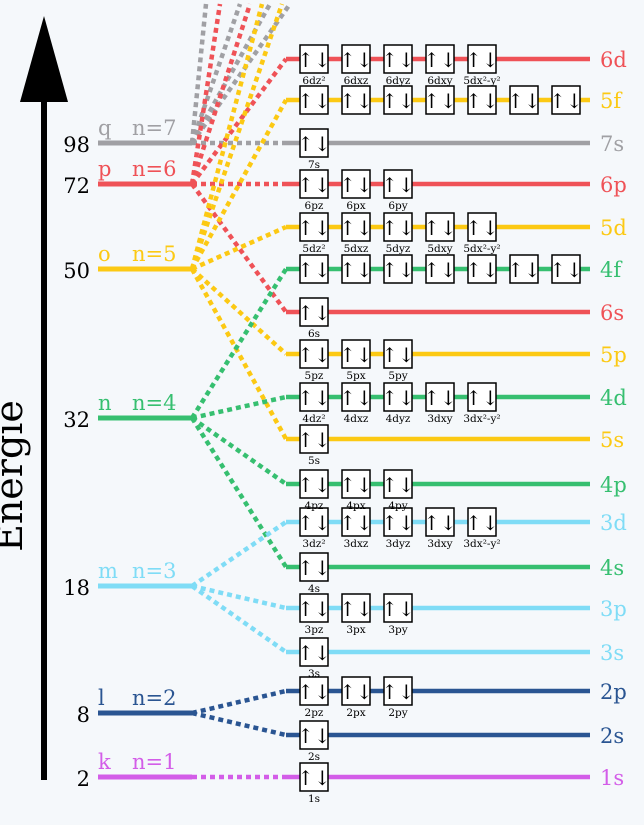  What do you see at coordinates (481, 249) in the screenshot?
I see `orbital-label: 5dx²-y²` at bounding box center [481, 249].